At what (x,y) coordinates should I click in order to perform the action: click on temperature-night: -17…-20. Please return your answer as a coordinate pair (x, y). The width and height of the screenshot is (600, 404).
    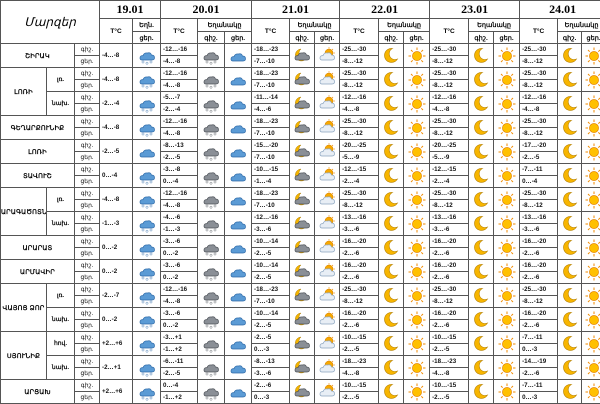
    Looking at the image, I should click on (539, 146).